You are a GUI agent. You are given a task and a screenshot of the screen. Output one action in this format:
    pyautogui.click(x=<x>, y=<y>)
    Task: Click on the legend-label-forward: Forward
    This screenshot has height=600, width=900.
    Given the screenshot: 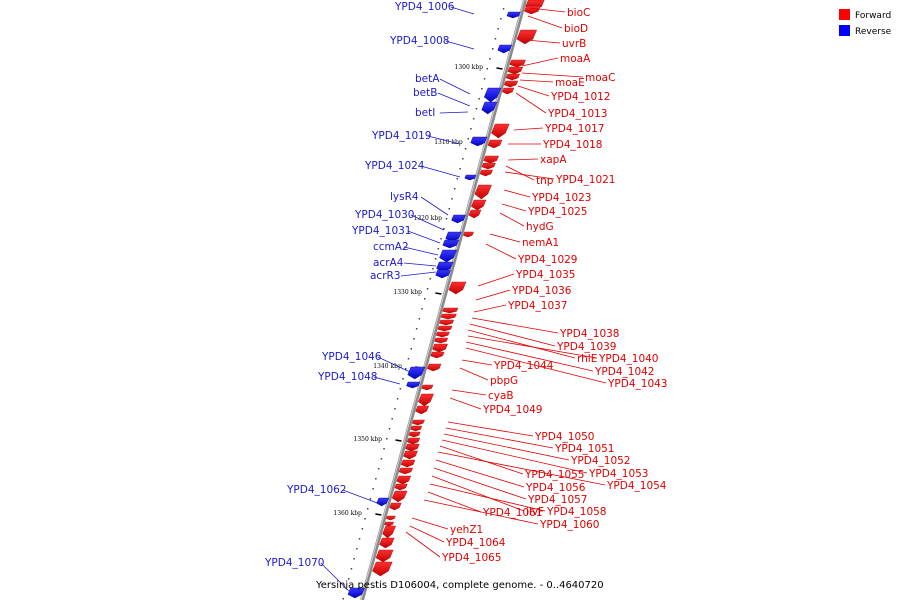 What is the action you would take?
    pyautogui.click(x=873, y=16)
    